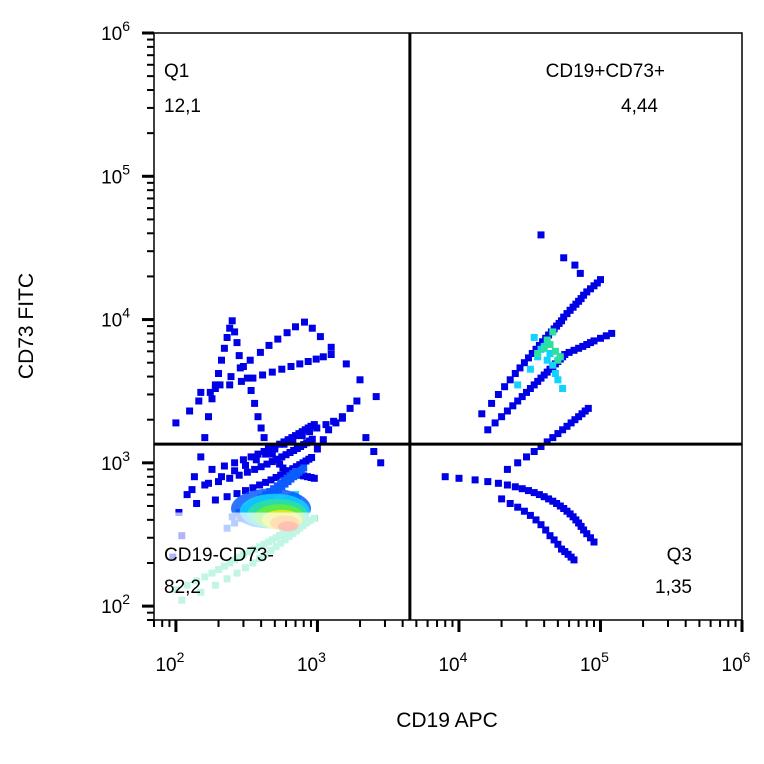 This screenshot has width=764, height=764. I want to click on x-tick-label: 10⁴, so click(452, 662).